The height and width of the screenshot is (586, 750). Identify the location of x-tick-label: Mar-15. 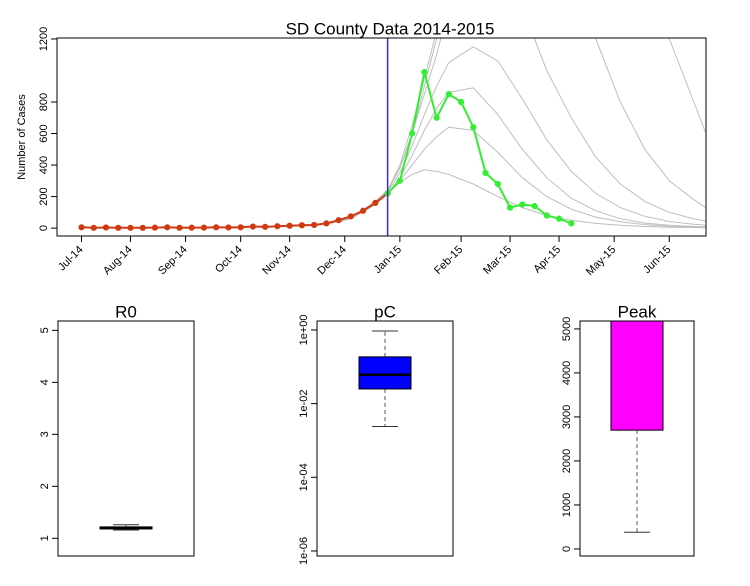
(497, 260).